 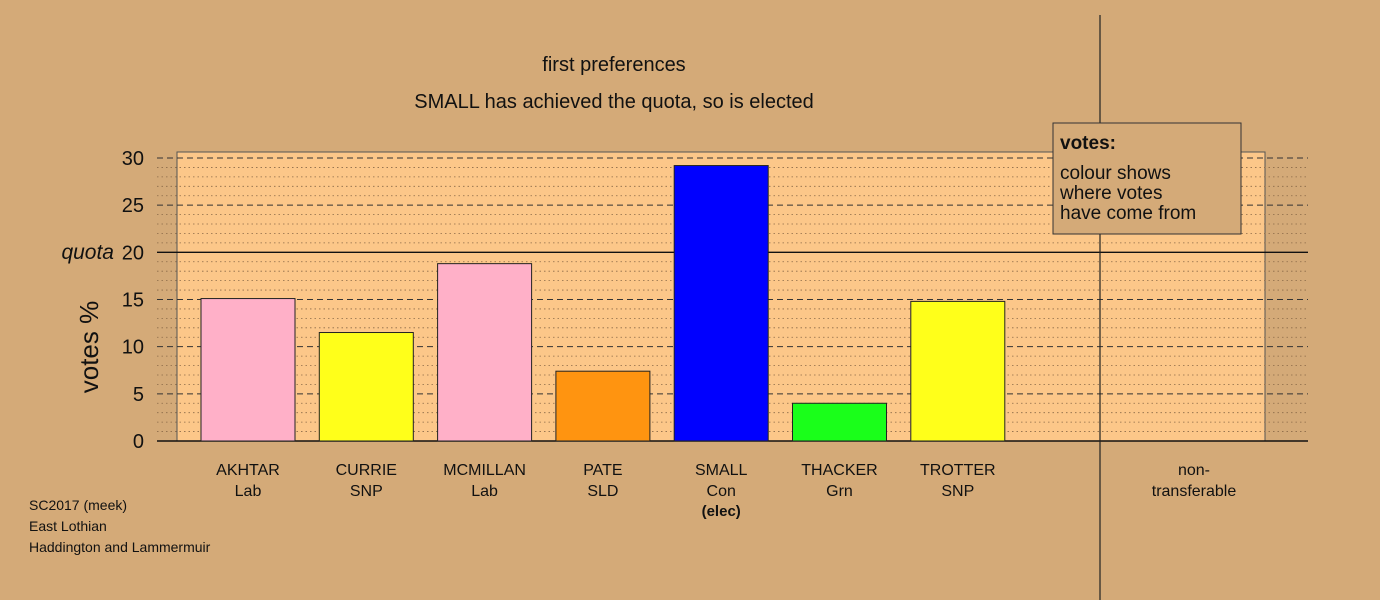 What do you see at coordinates (485, 352) in the screenshot?
I see `bar-mcmillan` at bounding box center [485, 352].